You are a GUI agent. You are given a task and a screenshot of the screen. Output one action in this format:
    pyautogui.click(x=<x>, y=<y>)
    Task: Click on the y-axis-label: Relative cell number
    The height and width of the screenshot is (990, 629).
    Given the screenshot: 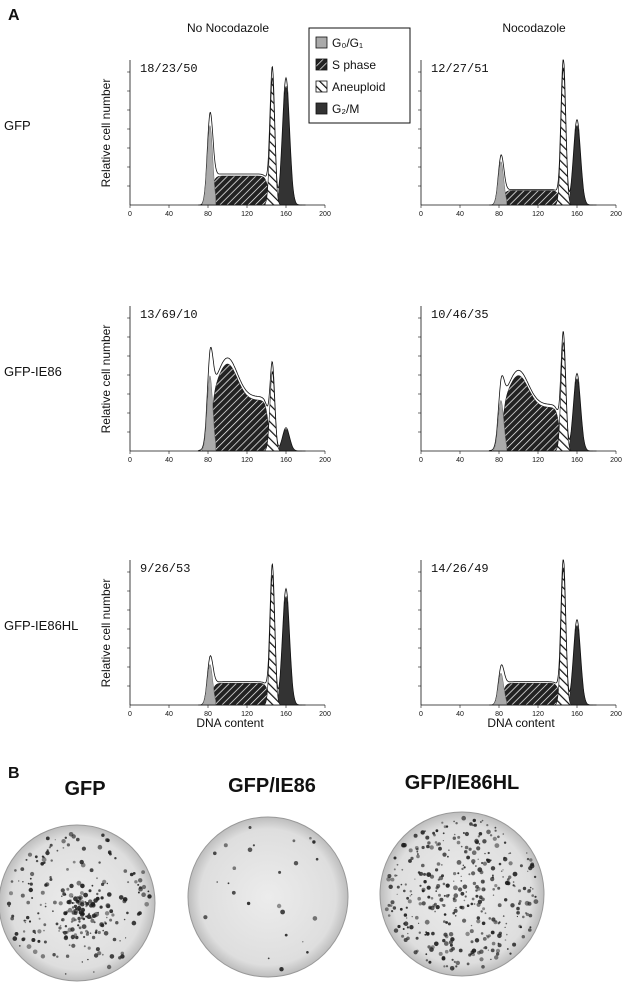 What is the action you would take?
    pyautogui.click(x=106, y=133)
    